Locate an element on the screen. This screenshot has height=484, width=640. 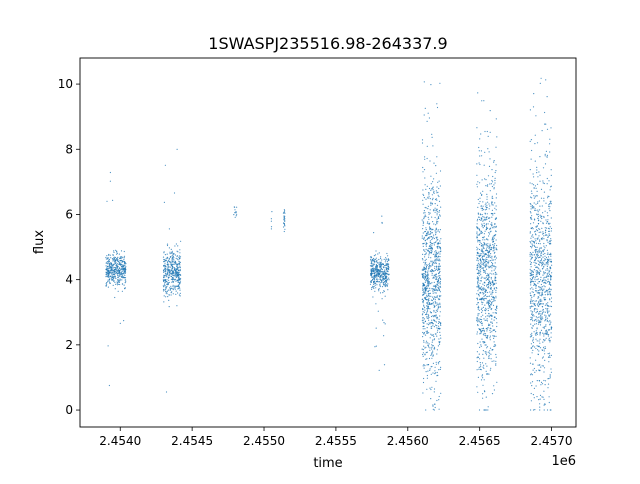
x-axis-label: time is located at coordinates (327, 463).